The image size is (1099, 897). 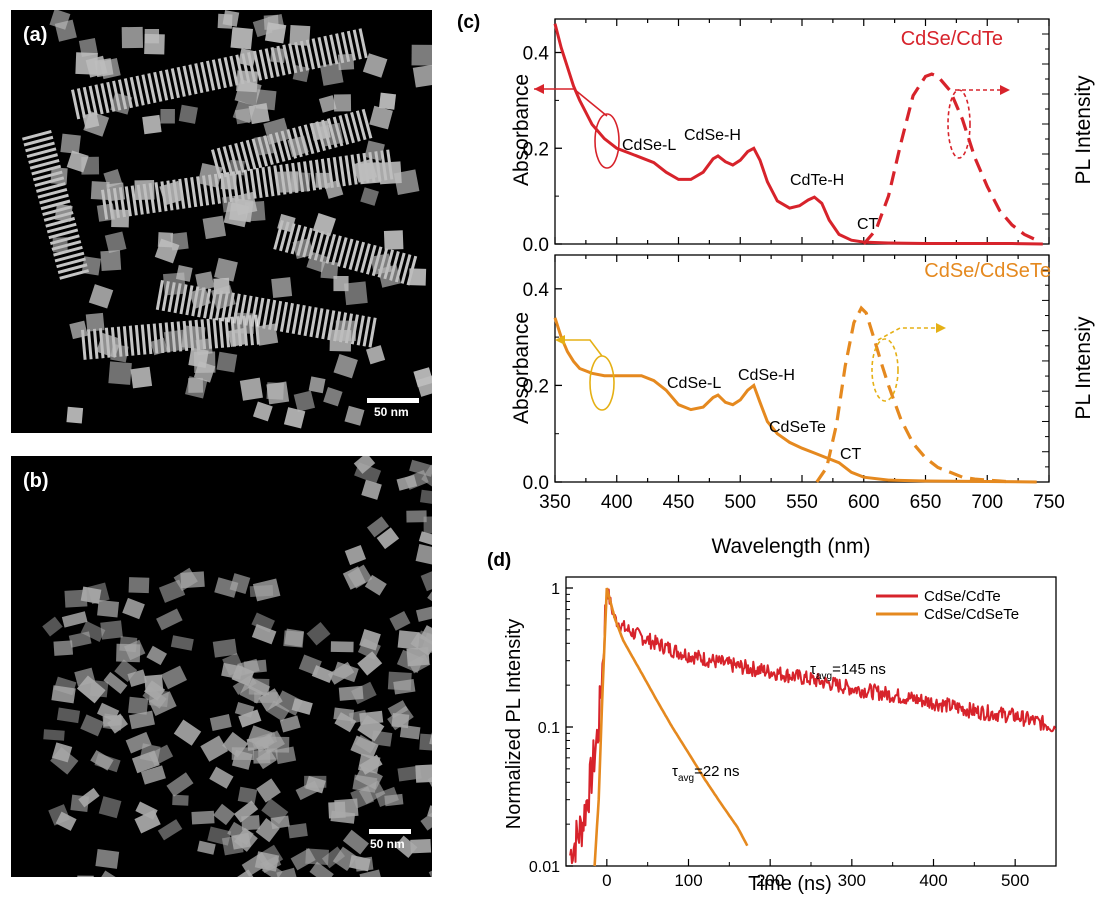 I want to click on y2-axis-label: PL Intensity, so click(x=1083, y=129).